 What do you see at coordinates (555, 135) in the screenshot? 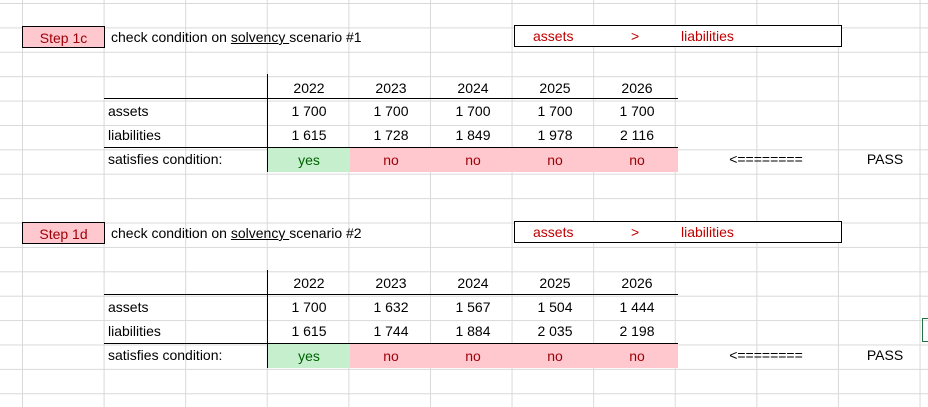
I see `table-cell: 1 978` at bounding box center [555, 135].